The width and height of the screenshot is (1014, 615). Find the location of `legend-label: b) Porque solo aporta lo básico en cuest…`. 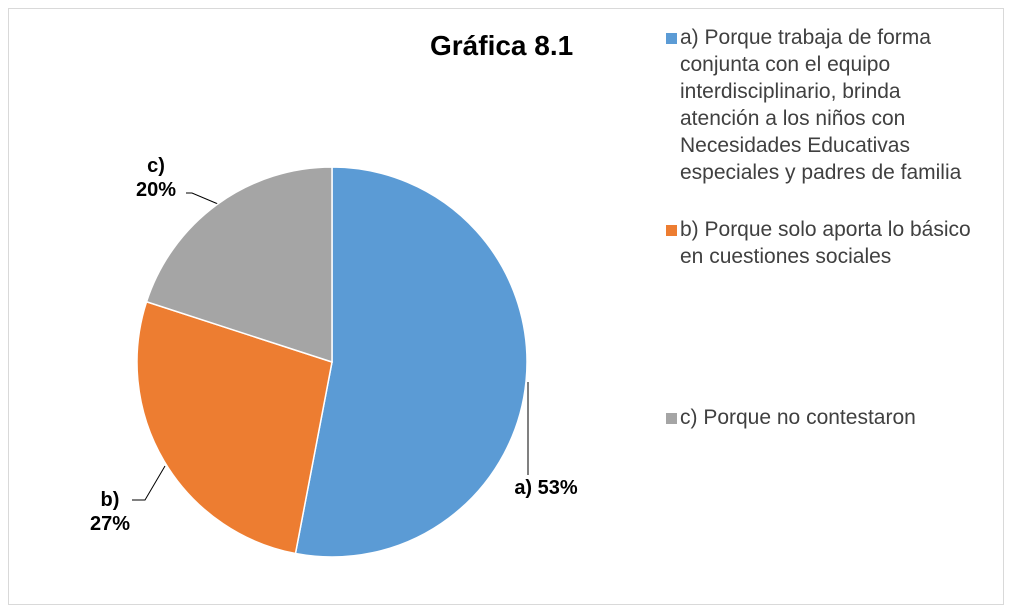

legend-label: b) Porque solo aporta lo básico en cuest… is located at coordinates (825, 243).